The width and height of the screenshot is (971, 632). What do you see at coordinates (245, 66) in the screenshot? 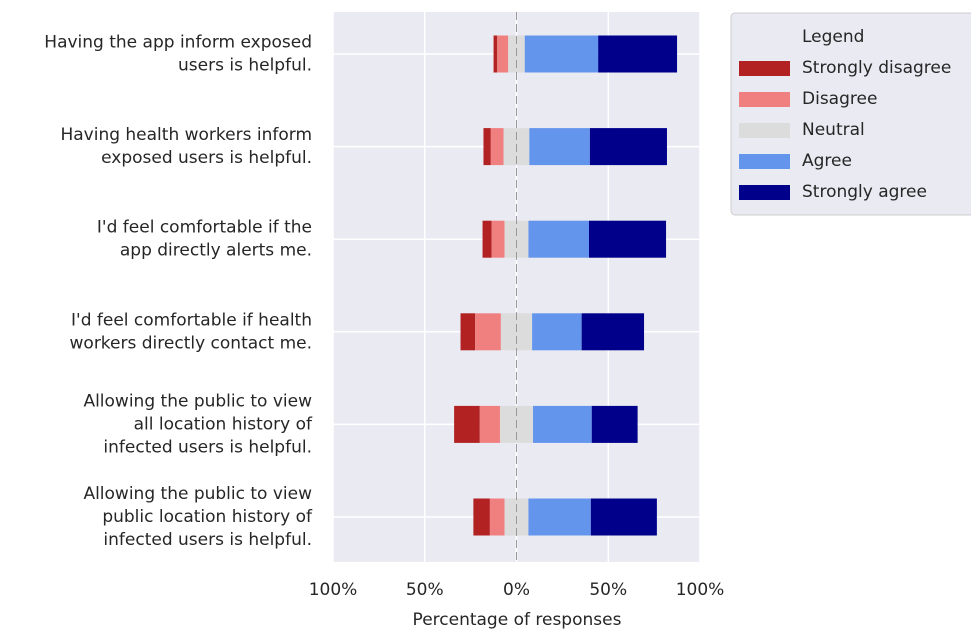
I see `category-label: users is helpful.` at bounding box center [245, 66].